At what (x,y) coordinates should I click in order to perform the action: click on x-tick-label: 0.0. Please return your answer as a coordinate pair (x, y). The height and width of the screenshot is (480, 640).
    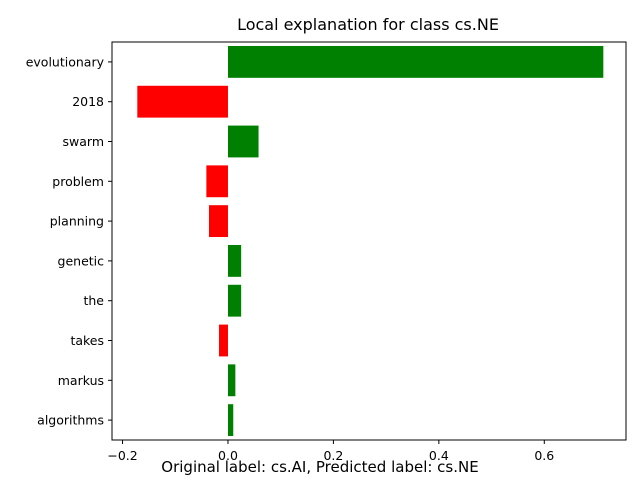
    Looking at the image, I should click on (228, 455).